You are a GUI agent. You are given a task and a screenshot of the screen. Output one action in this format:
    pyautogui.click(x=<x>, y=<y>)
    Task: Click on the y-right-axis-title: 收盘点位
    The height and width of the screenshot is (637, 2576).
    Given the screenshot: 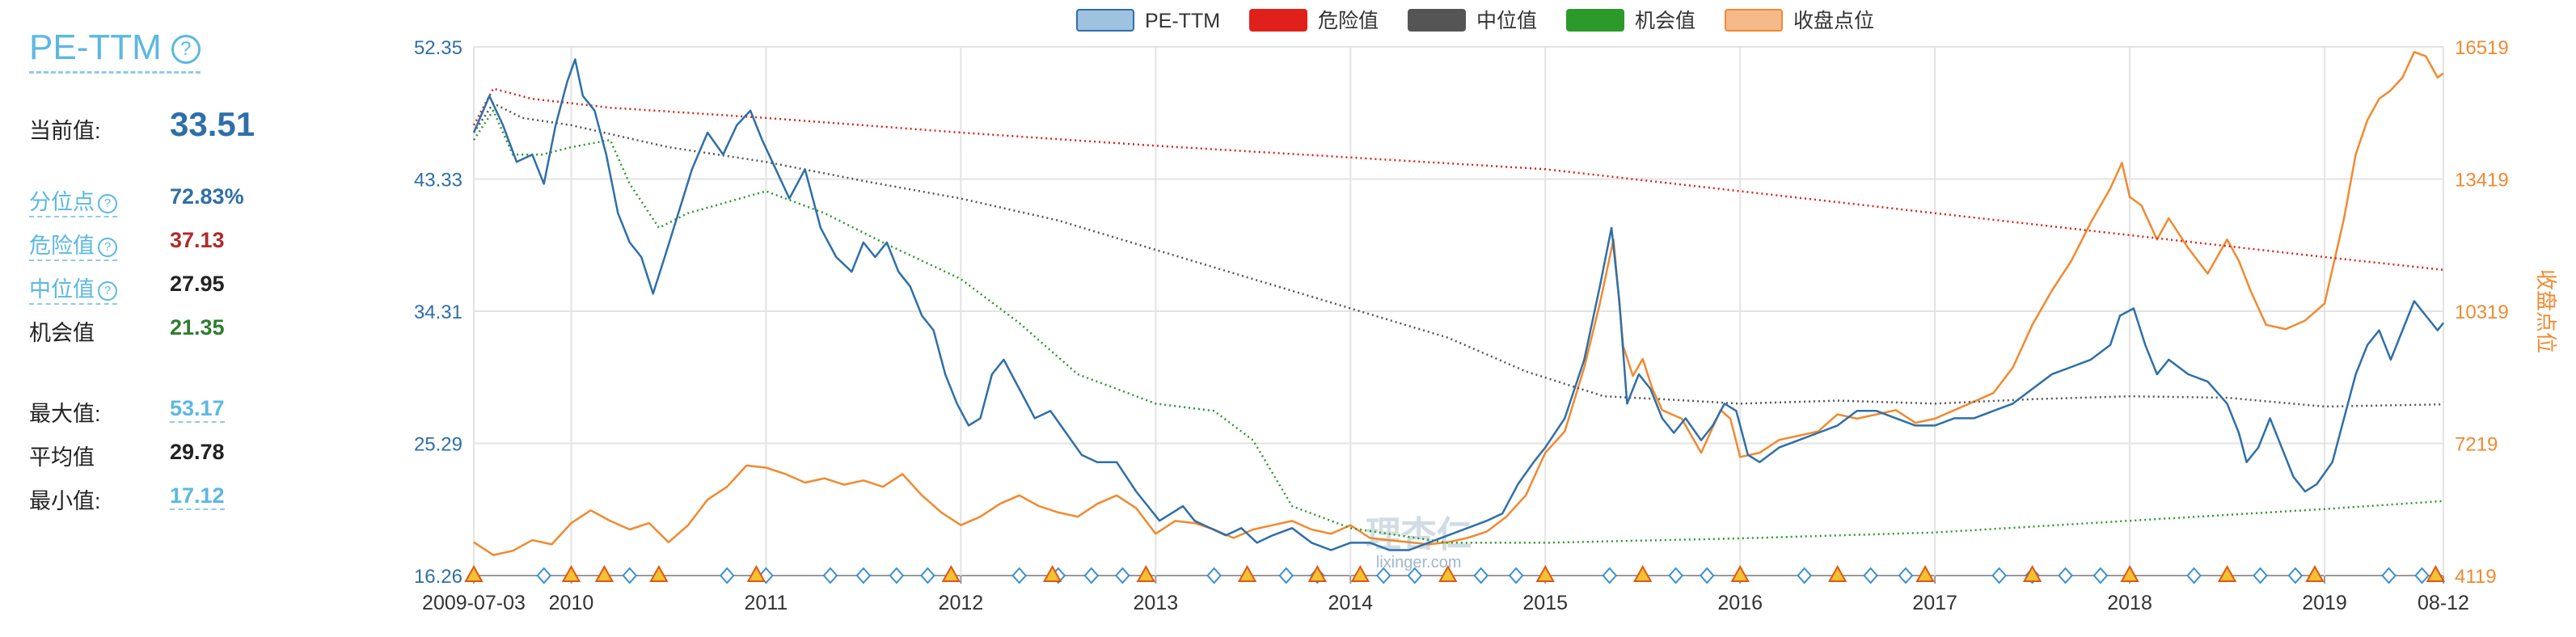 What is the action you would take?
    pyautogui.click(x=2546, y=311)
    